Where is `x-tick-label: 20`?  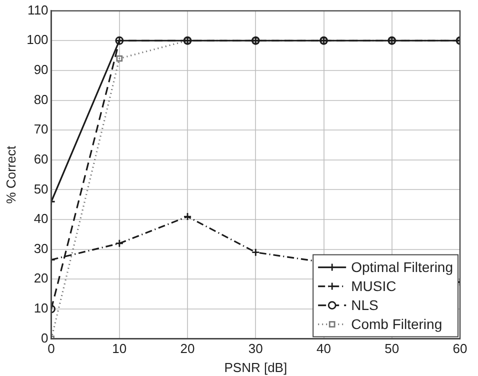
x-tick-label: 20 is located at coordinates (187, 348).